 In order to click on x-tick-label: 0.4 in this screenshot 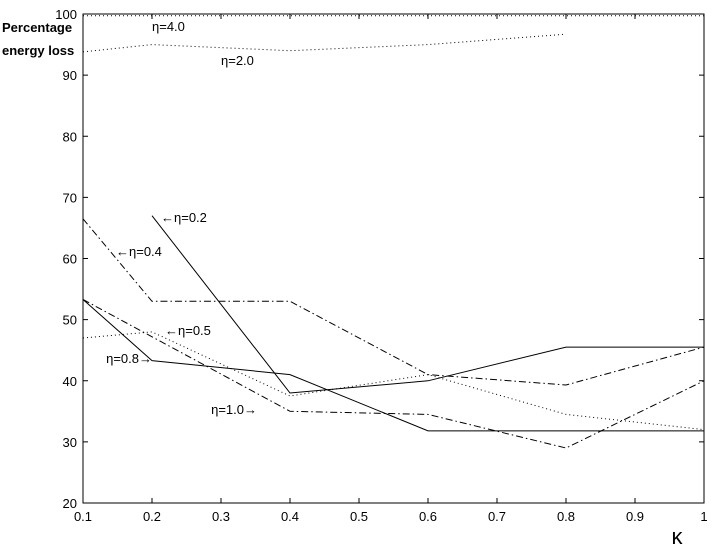, I will do `click(290, 516)`.